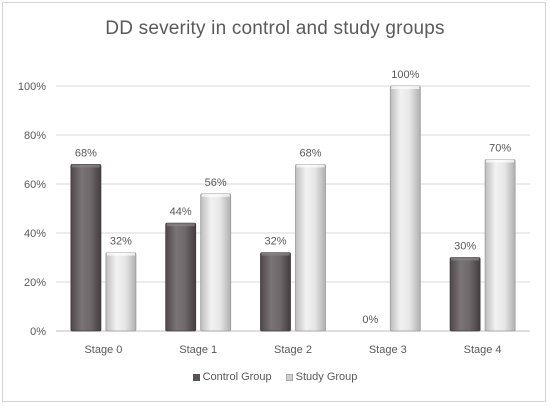 The image size is (550, 406). I want to click on legend-item-control: Control Group, so click(232, 377).